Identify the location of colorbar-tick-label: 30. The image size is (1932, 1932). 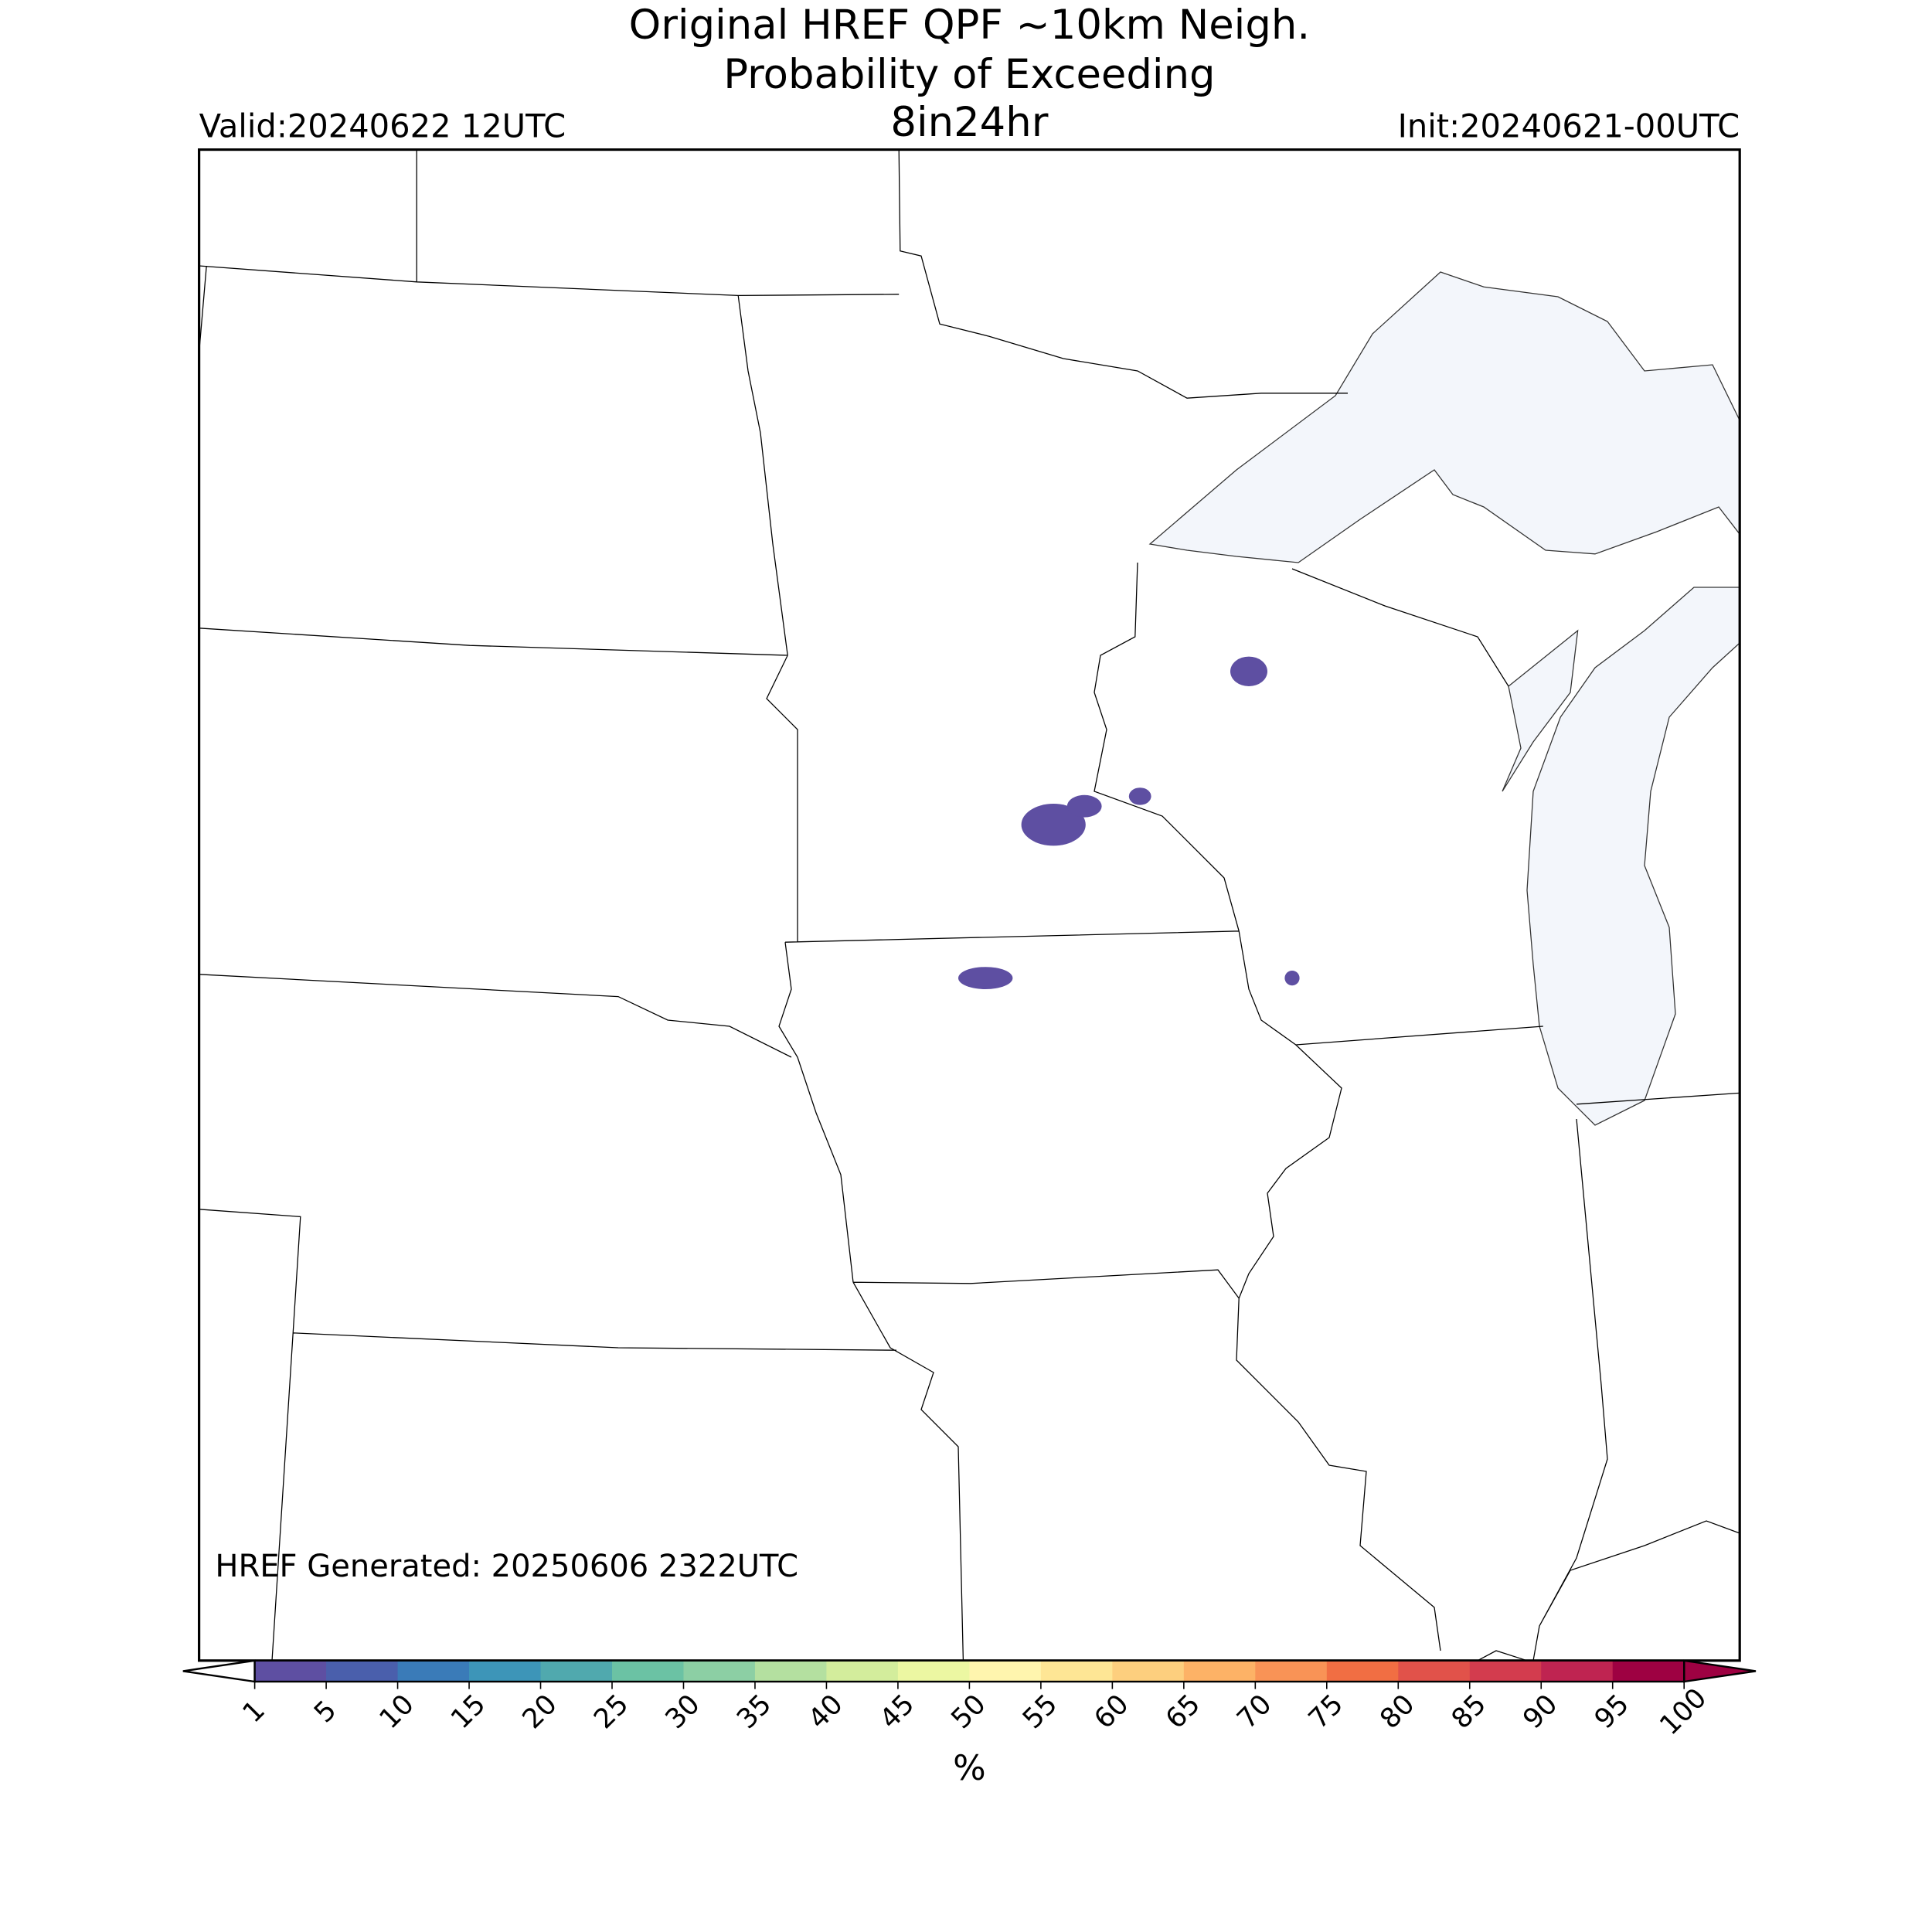
(682, 1713).